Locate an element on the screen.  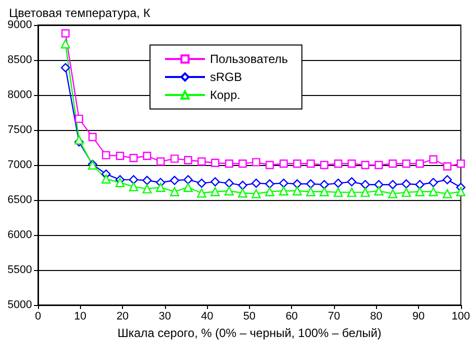
y-tick-label: 8000 is located at coordinates (20, 95).